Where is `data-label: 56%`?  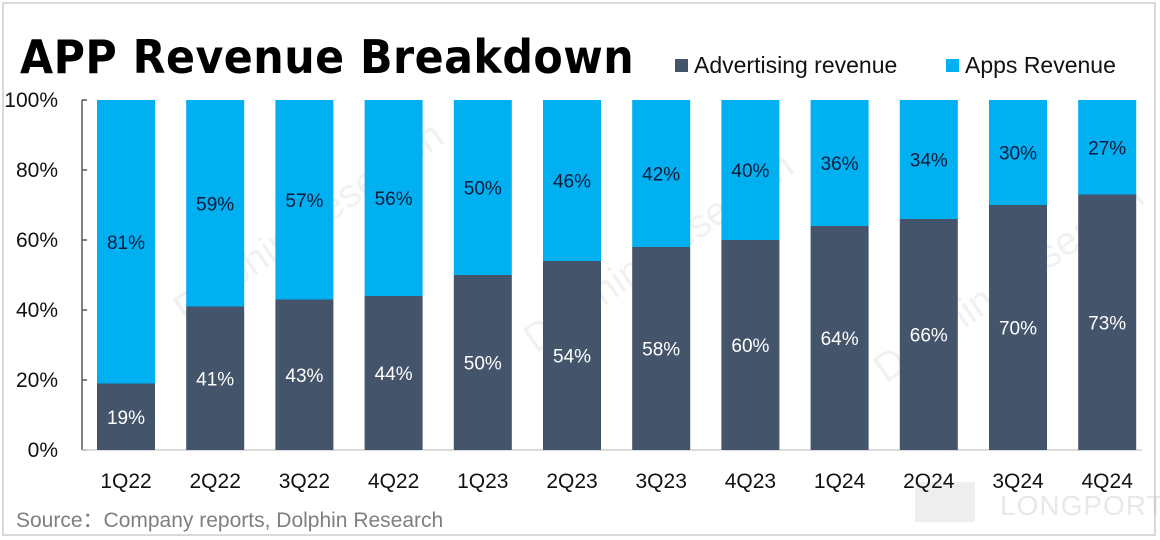
data-label: 56% is located at coordinates (394, 199).